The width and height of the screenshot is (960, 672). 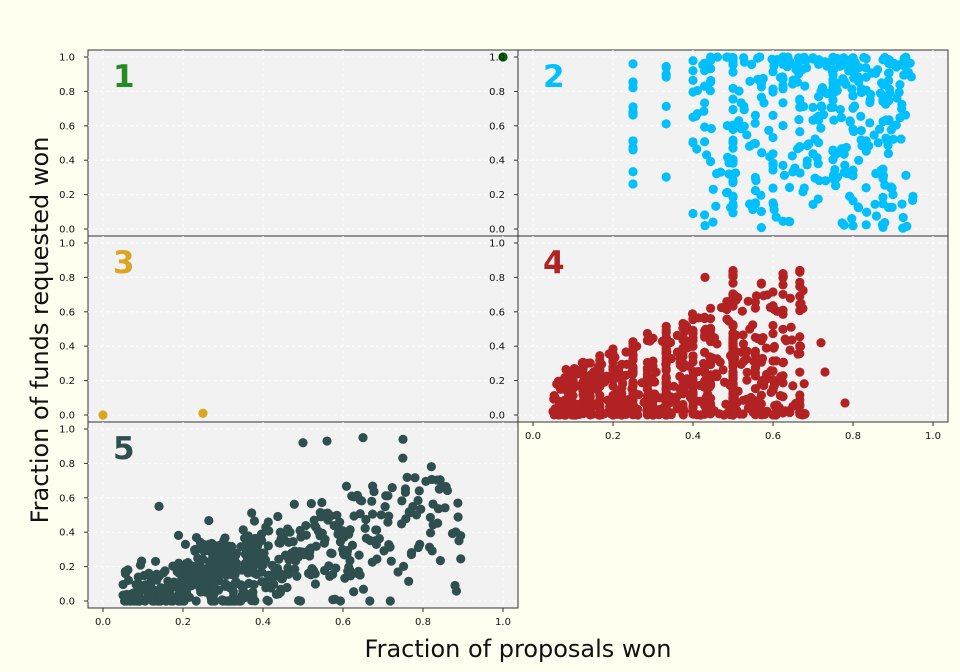 What do you see at coordinates (67, 602) in the screenshot?
I see `y-tick-label: 0.0` at bounding box center [67, 602].